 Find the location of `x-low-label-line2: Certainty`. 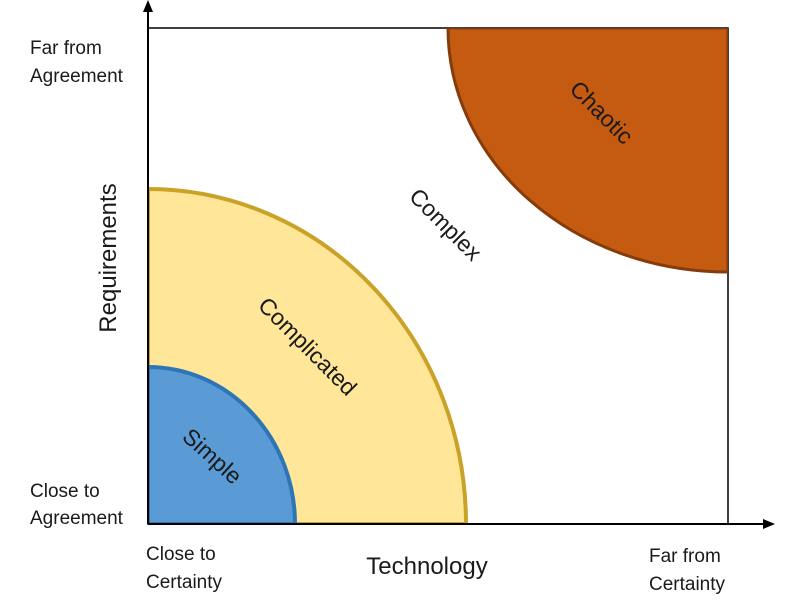

x-low-label-line2: Certainty is located at coordinates (184, 582).